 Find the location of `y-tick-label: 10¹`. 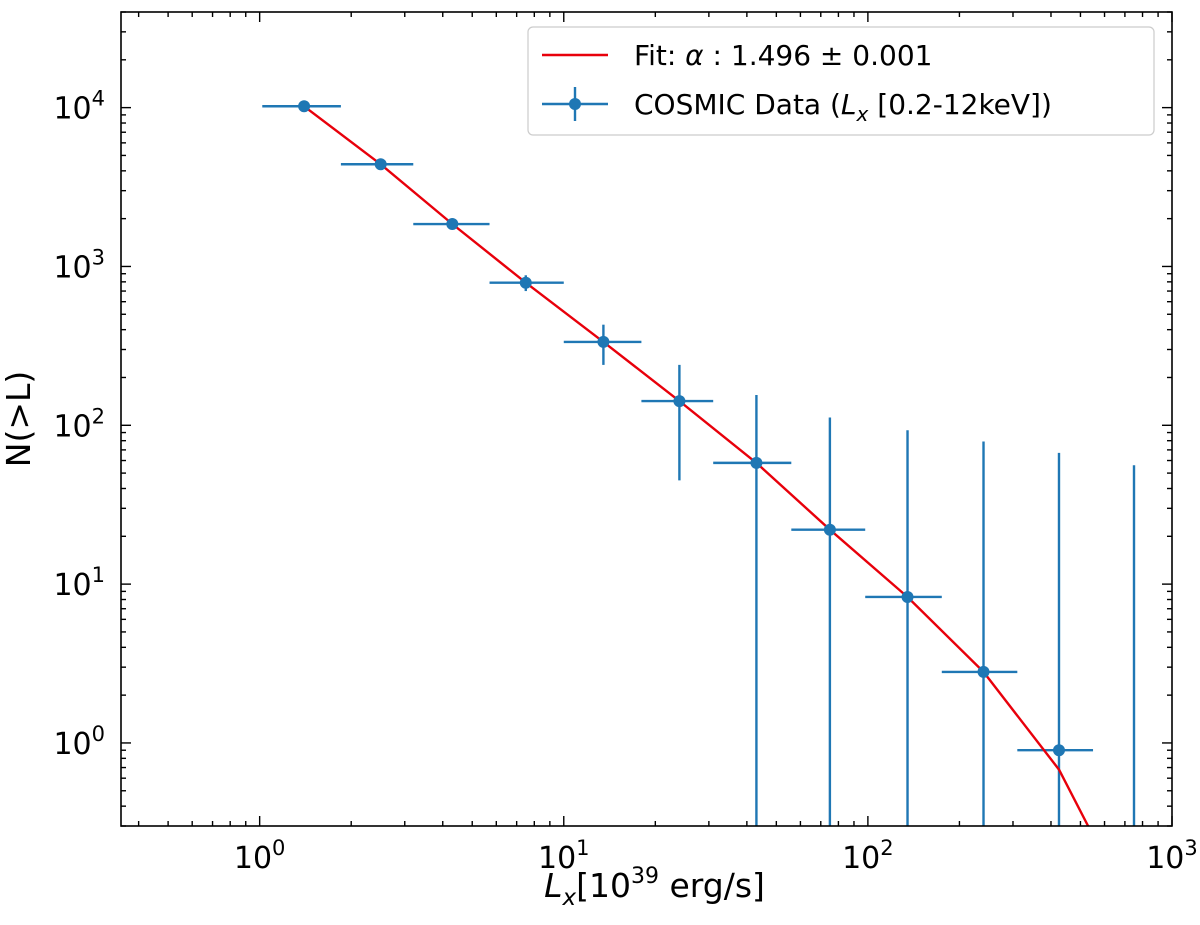

y-tick-label: 10¹ is located at coordinates (79, 583).